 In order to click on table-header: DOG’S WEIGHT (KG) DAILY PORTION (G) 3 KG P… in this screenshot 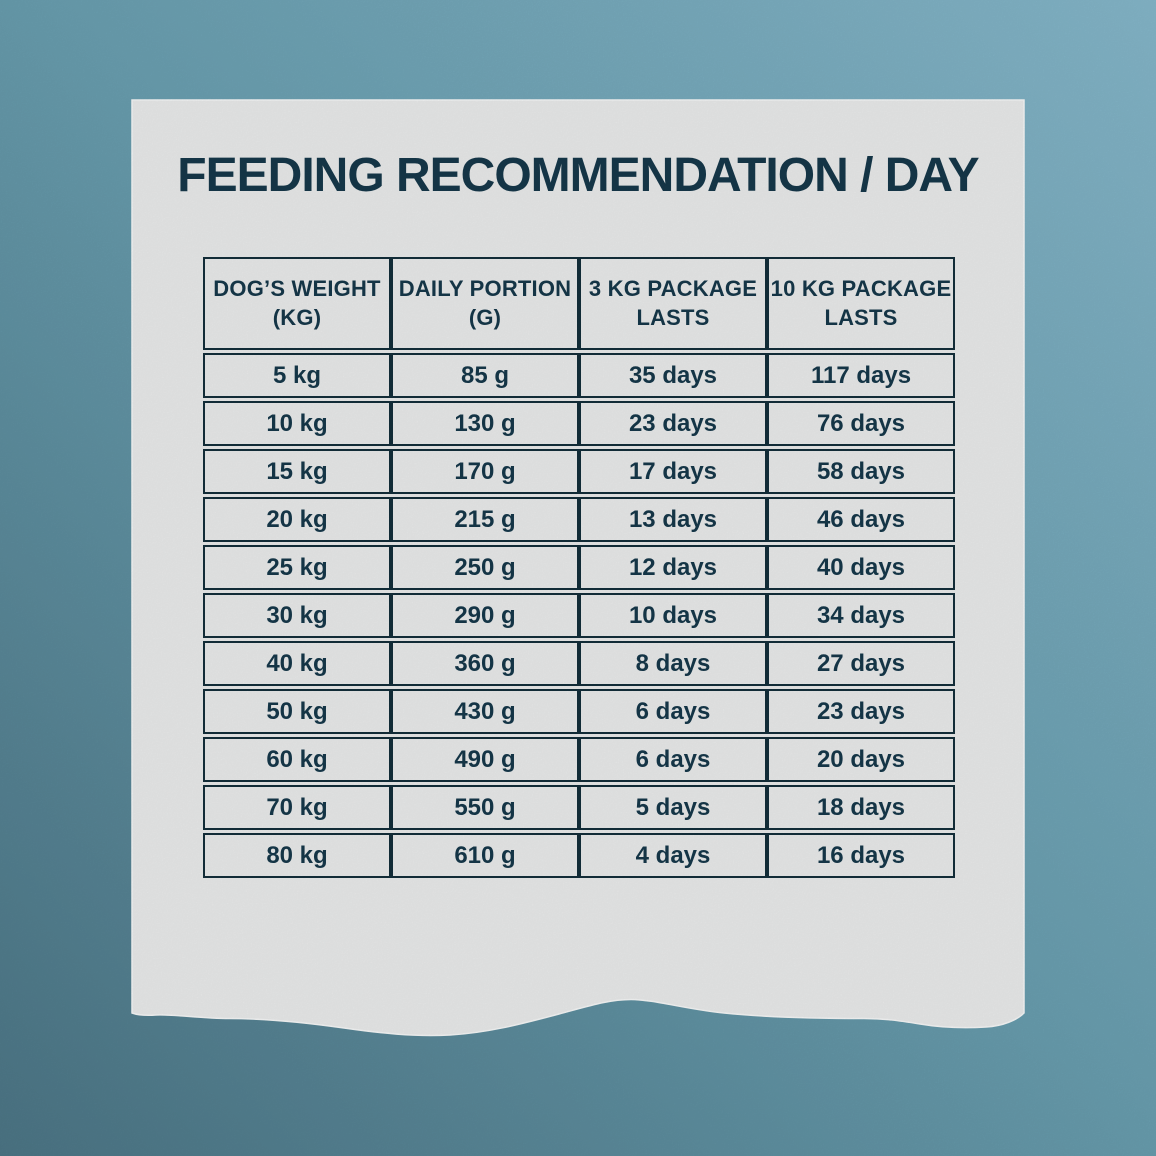, I will do `click(579, 303)`.